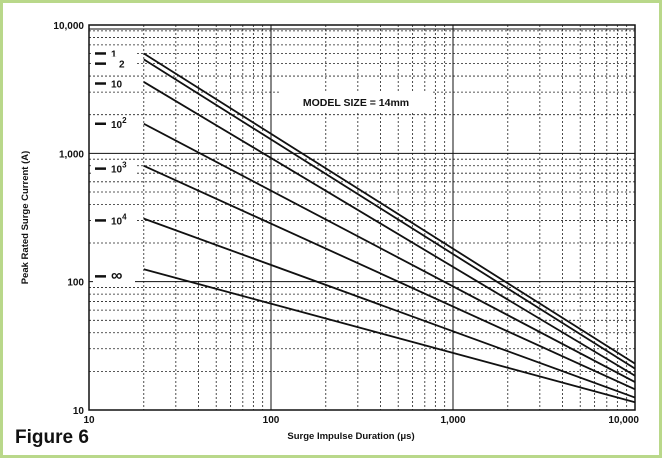  What do you see at coordinates (71, 154) in the screenshot?
I see `y-tick-label: 1,000` at bounding box center [71, 154].